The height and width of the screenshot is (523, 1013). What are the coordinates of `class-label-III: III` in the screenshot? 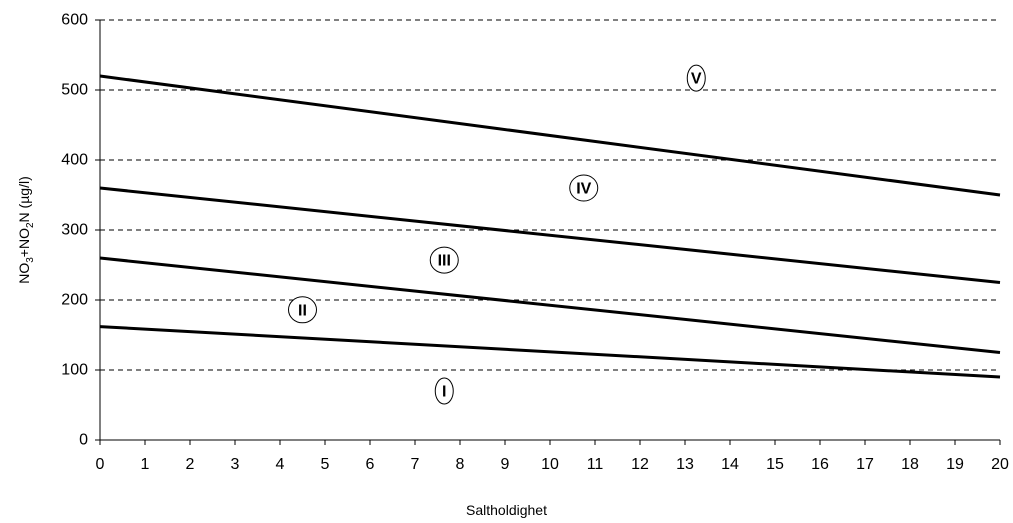 It's located at (444, 261).